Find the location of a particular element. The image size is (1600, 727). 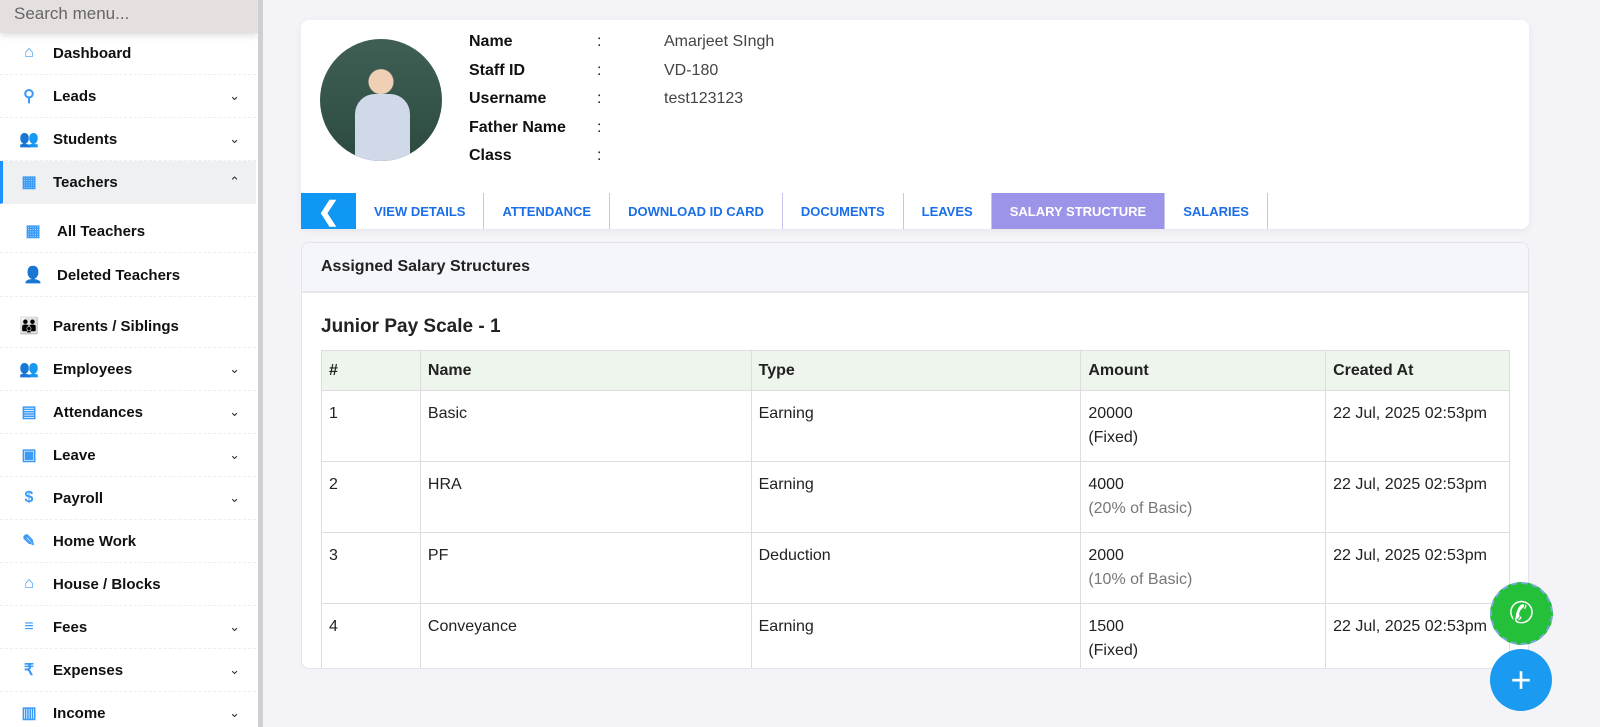

sidebar-item-label: Parents / Siblings is located at coordinates (116, 326).